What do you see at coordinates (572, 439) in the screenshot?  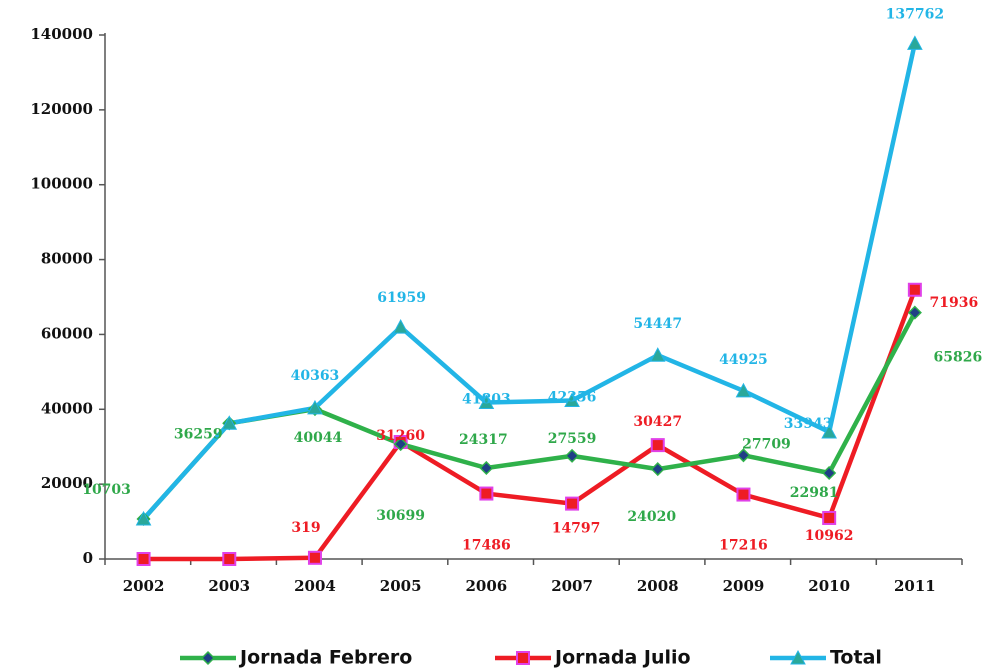 I see `data-label: 27559` at bounding box center [572, 439].